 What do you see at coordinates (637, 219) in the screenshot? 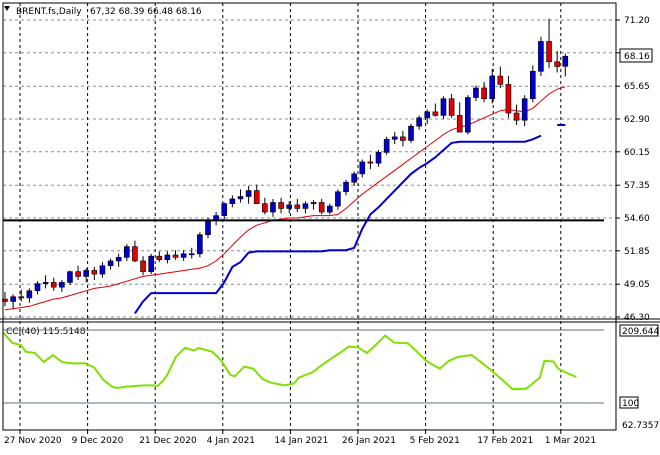
I see `price-tick-label: 54.60` at bounding box center [637, 219].